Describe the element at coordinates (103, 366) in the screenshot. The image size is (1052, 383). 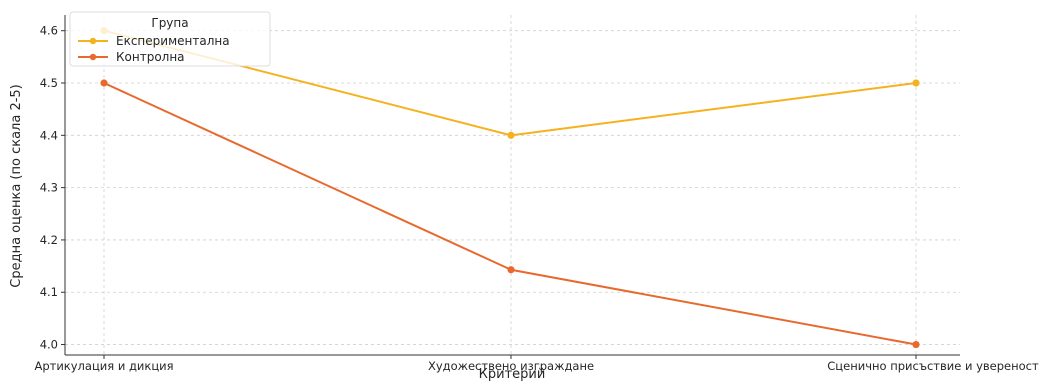
I see `x-tick-label: Артикулация и дикция` at that location.